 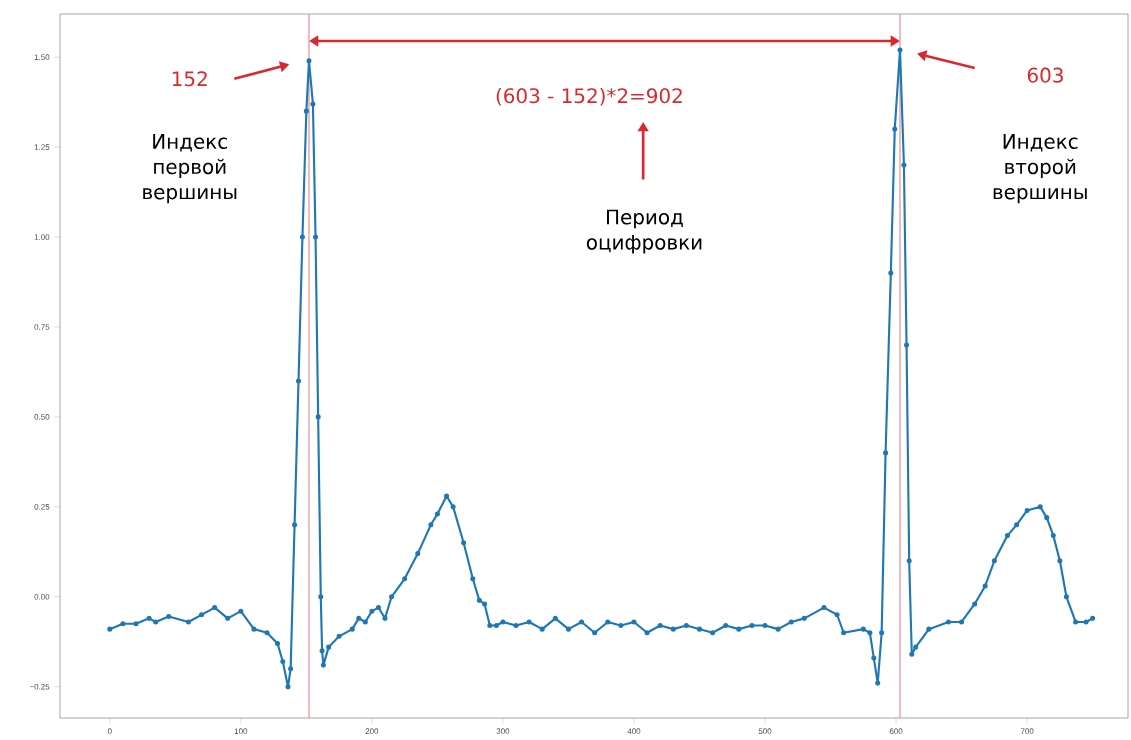 What do you see at coordinates (189, 79) in the screenshot?
I see `annotation: 152` at bounding box center [189, 79].